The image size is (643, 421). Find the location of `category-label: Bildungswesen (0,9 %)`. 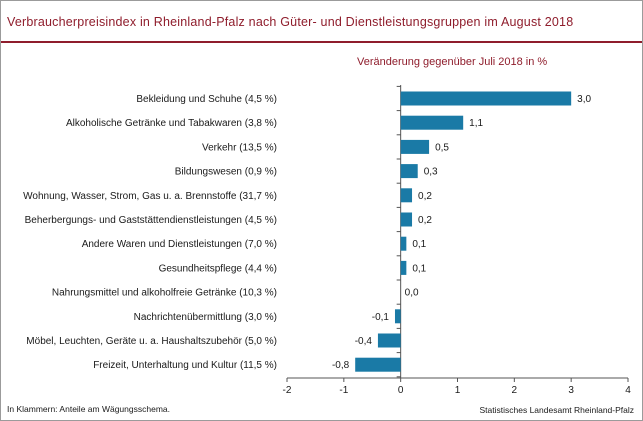

category-label: Bildungswesen (0,9 %) is located at coordinates (226, 172).